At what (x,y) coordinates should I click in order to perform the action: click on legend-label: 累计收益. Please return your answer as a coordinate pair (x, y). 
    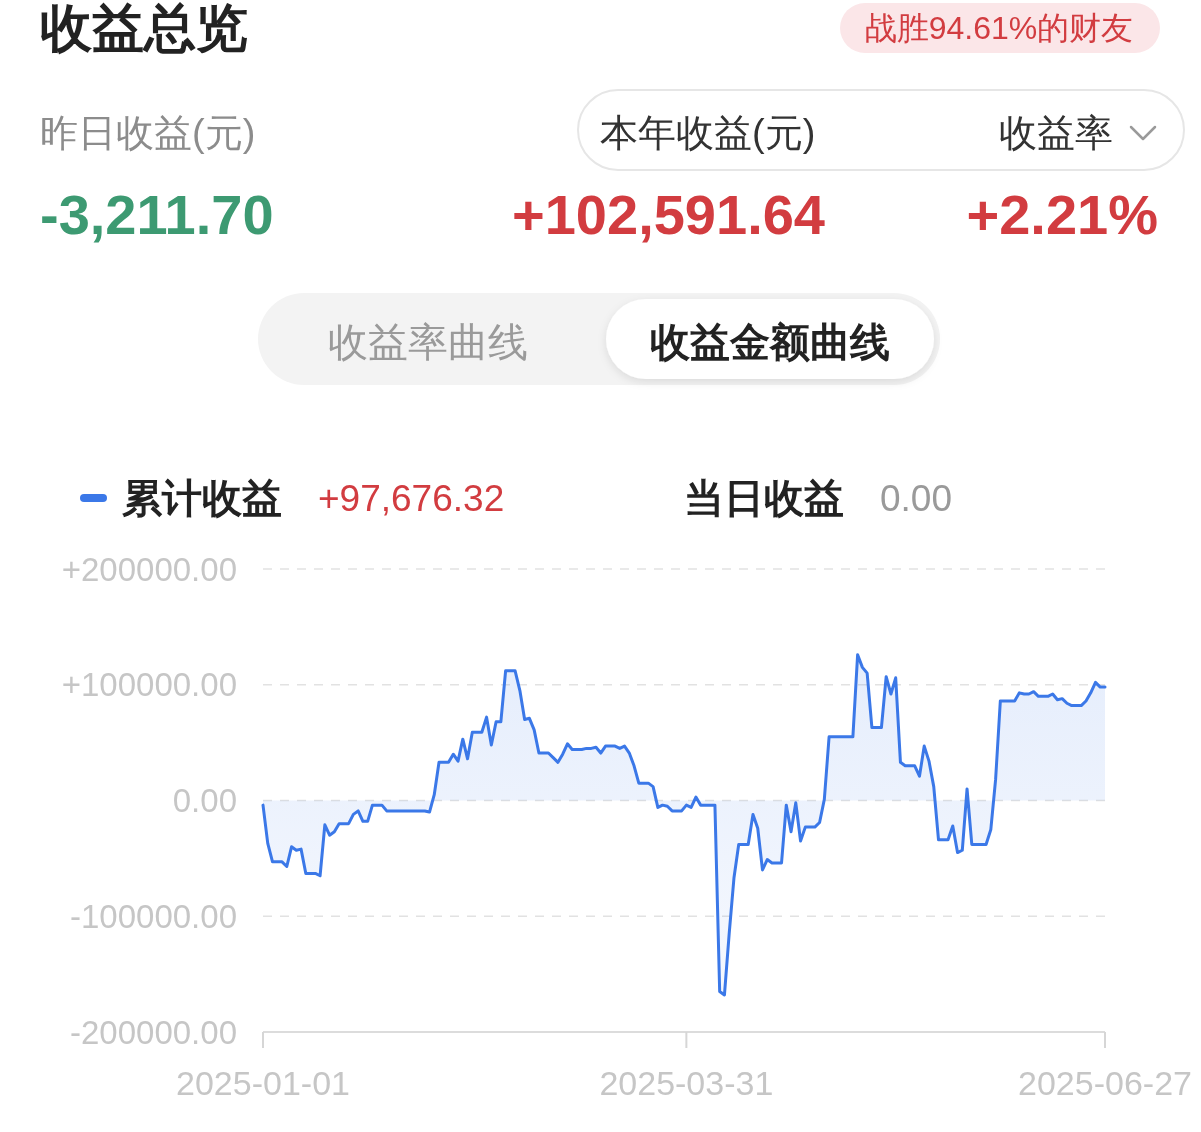
    Looking at the image, I should click on (202, 498).